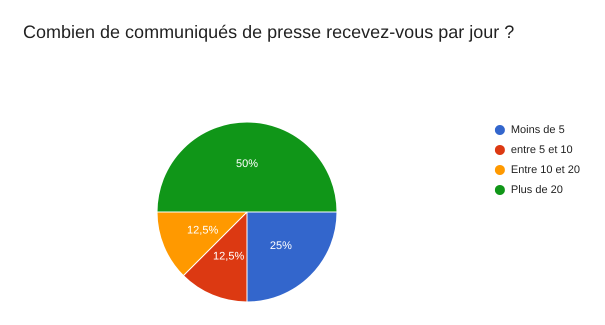 Image resolution: width=605 pixels, height=325 pixels. What do you see at coordinates (541, 150) in the screenshot?
I see `legend-label: entre 5 et 10` at bounding box center [541, 150].